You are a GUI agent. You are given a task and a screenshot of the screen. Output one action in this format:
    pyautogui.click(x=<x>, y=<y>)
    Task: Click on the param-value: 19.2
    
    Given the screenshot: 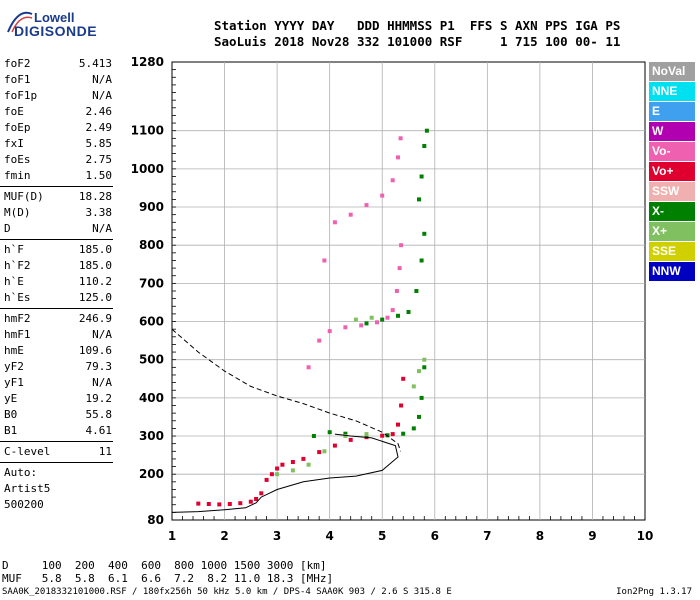 What is the action you would take?
    pyautogui.click(x=99, y=398)
    